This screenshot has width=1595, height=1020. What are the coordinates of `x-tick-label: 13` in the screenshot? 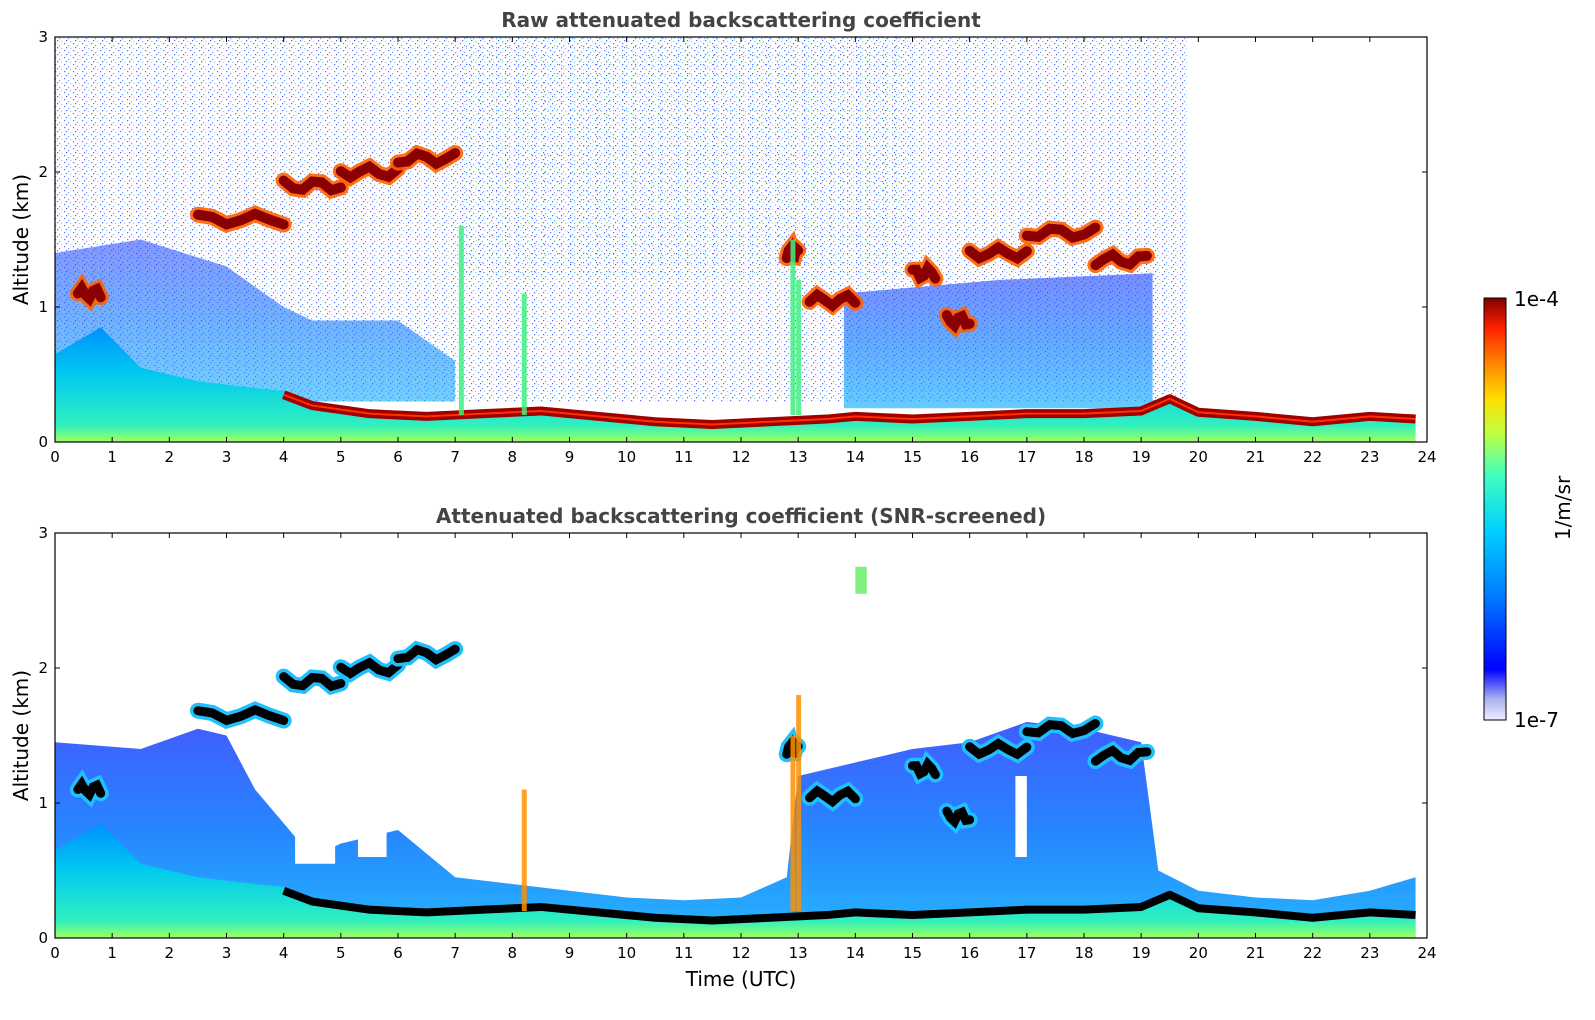 It's located at (798, 953).